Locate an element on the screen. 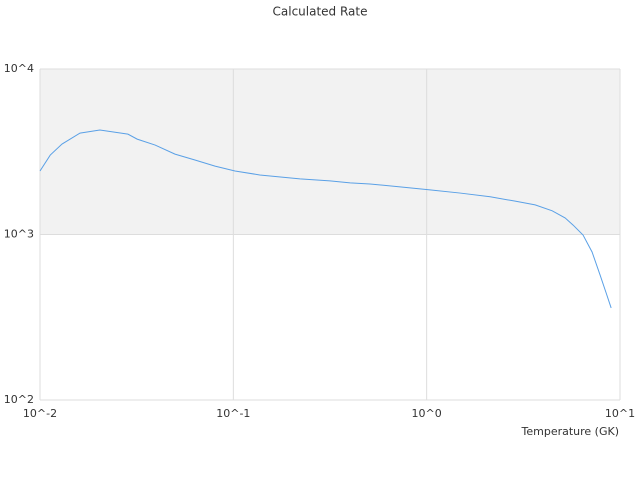  y-tick-label: 10^4 is located at coordinates (19, 68).